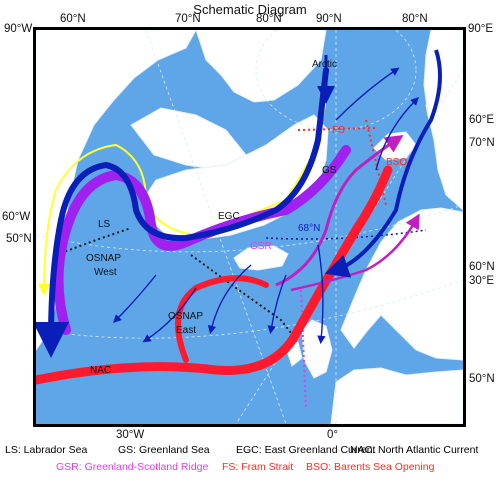 The image size is (500, 480). I want to click on label-osnap-east-2: East, so click(186, 330).